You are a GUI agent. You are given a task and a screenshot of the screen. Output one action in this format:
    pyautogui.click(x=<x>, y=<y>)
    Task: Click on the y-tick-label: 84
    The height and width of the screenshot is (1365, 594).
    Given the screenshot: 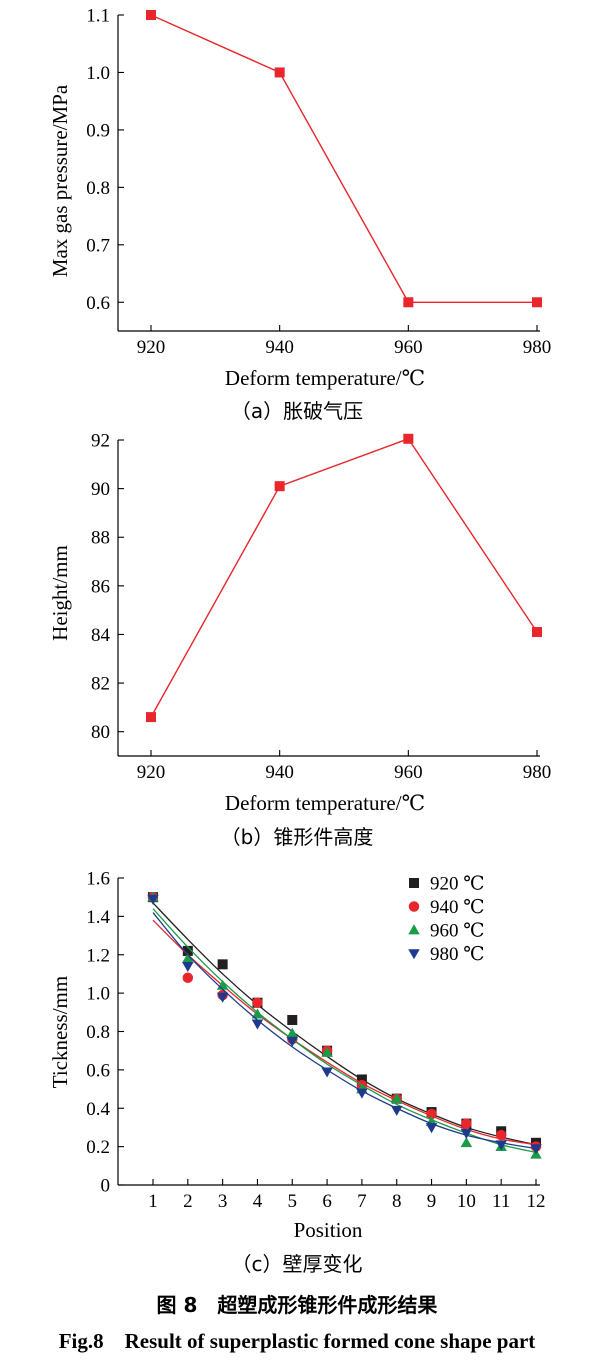 What is the action you would take?
    pyautogui.click(x=101, y=635)
    